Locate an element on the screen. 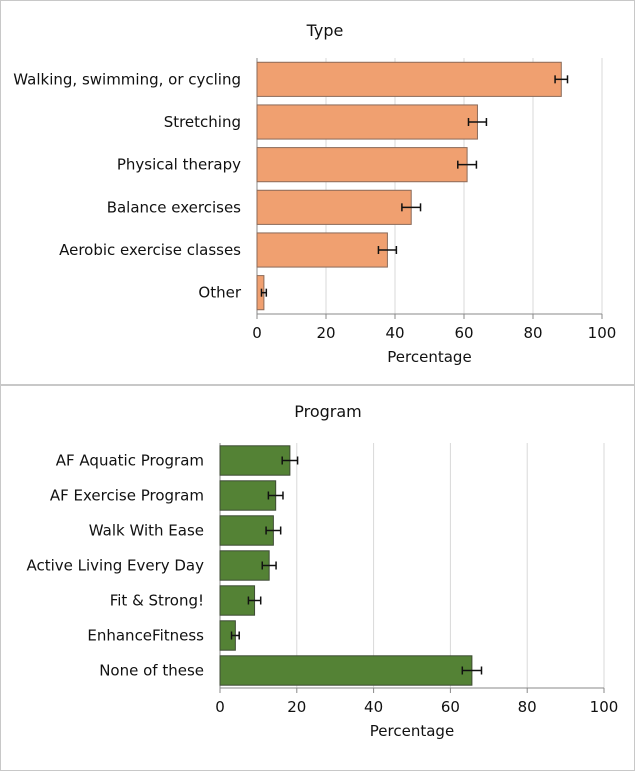 Image resolution: width=635 pixels, height=771 pixels. category-label: Aerobic exercise classes is located at coordinates (150, 250).